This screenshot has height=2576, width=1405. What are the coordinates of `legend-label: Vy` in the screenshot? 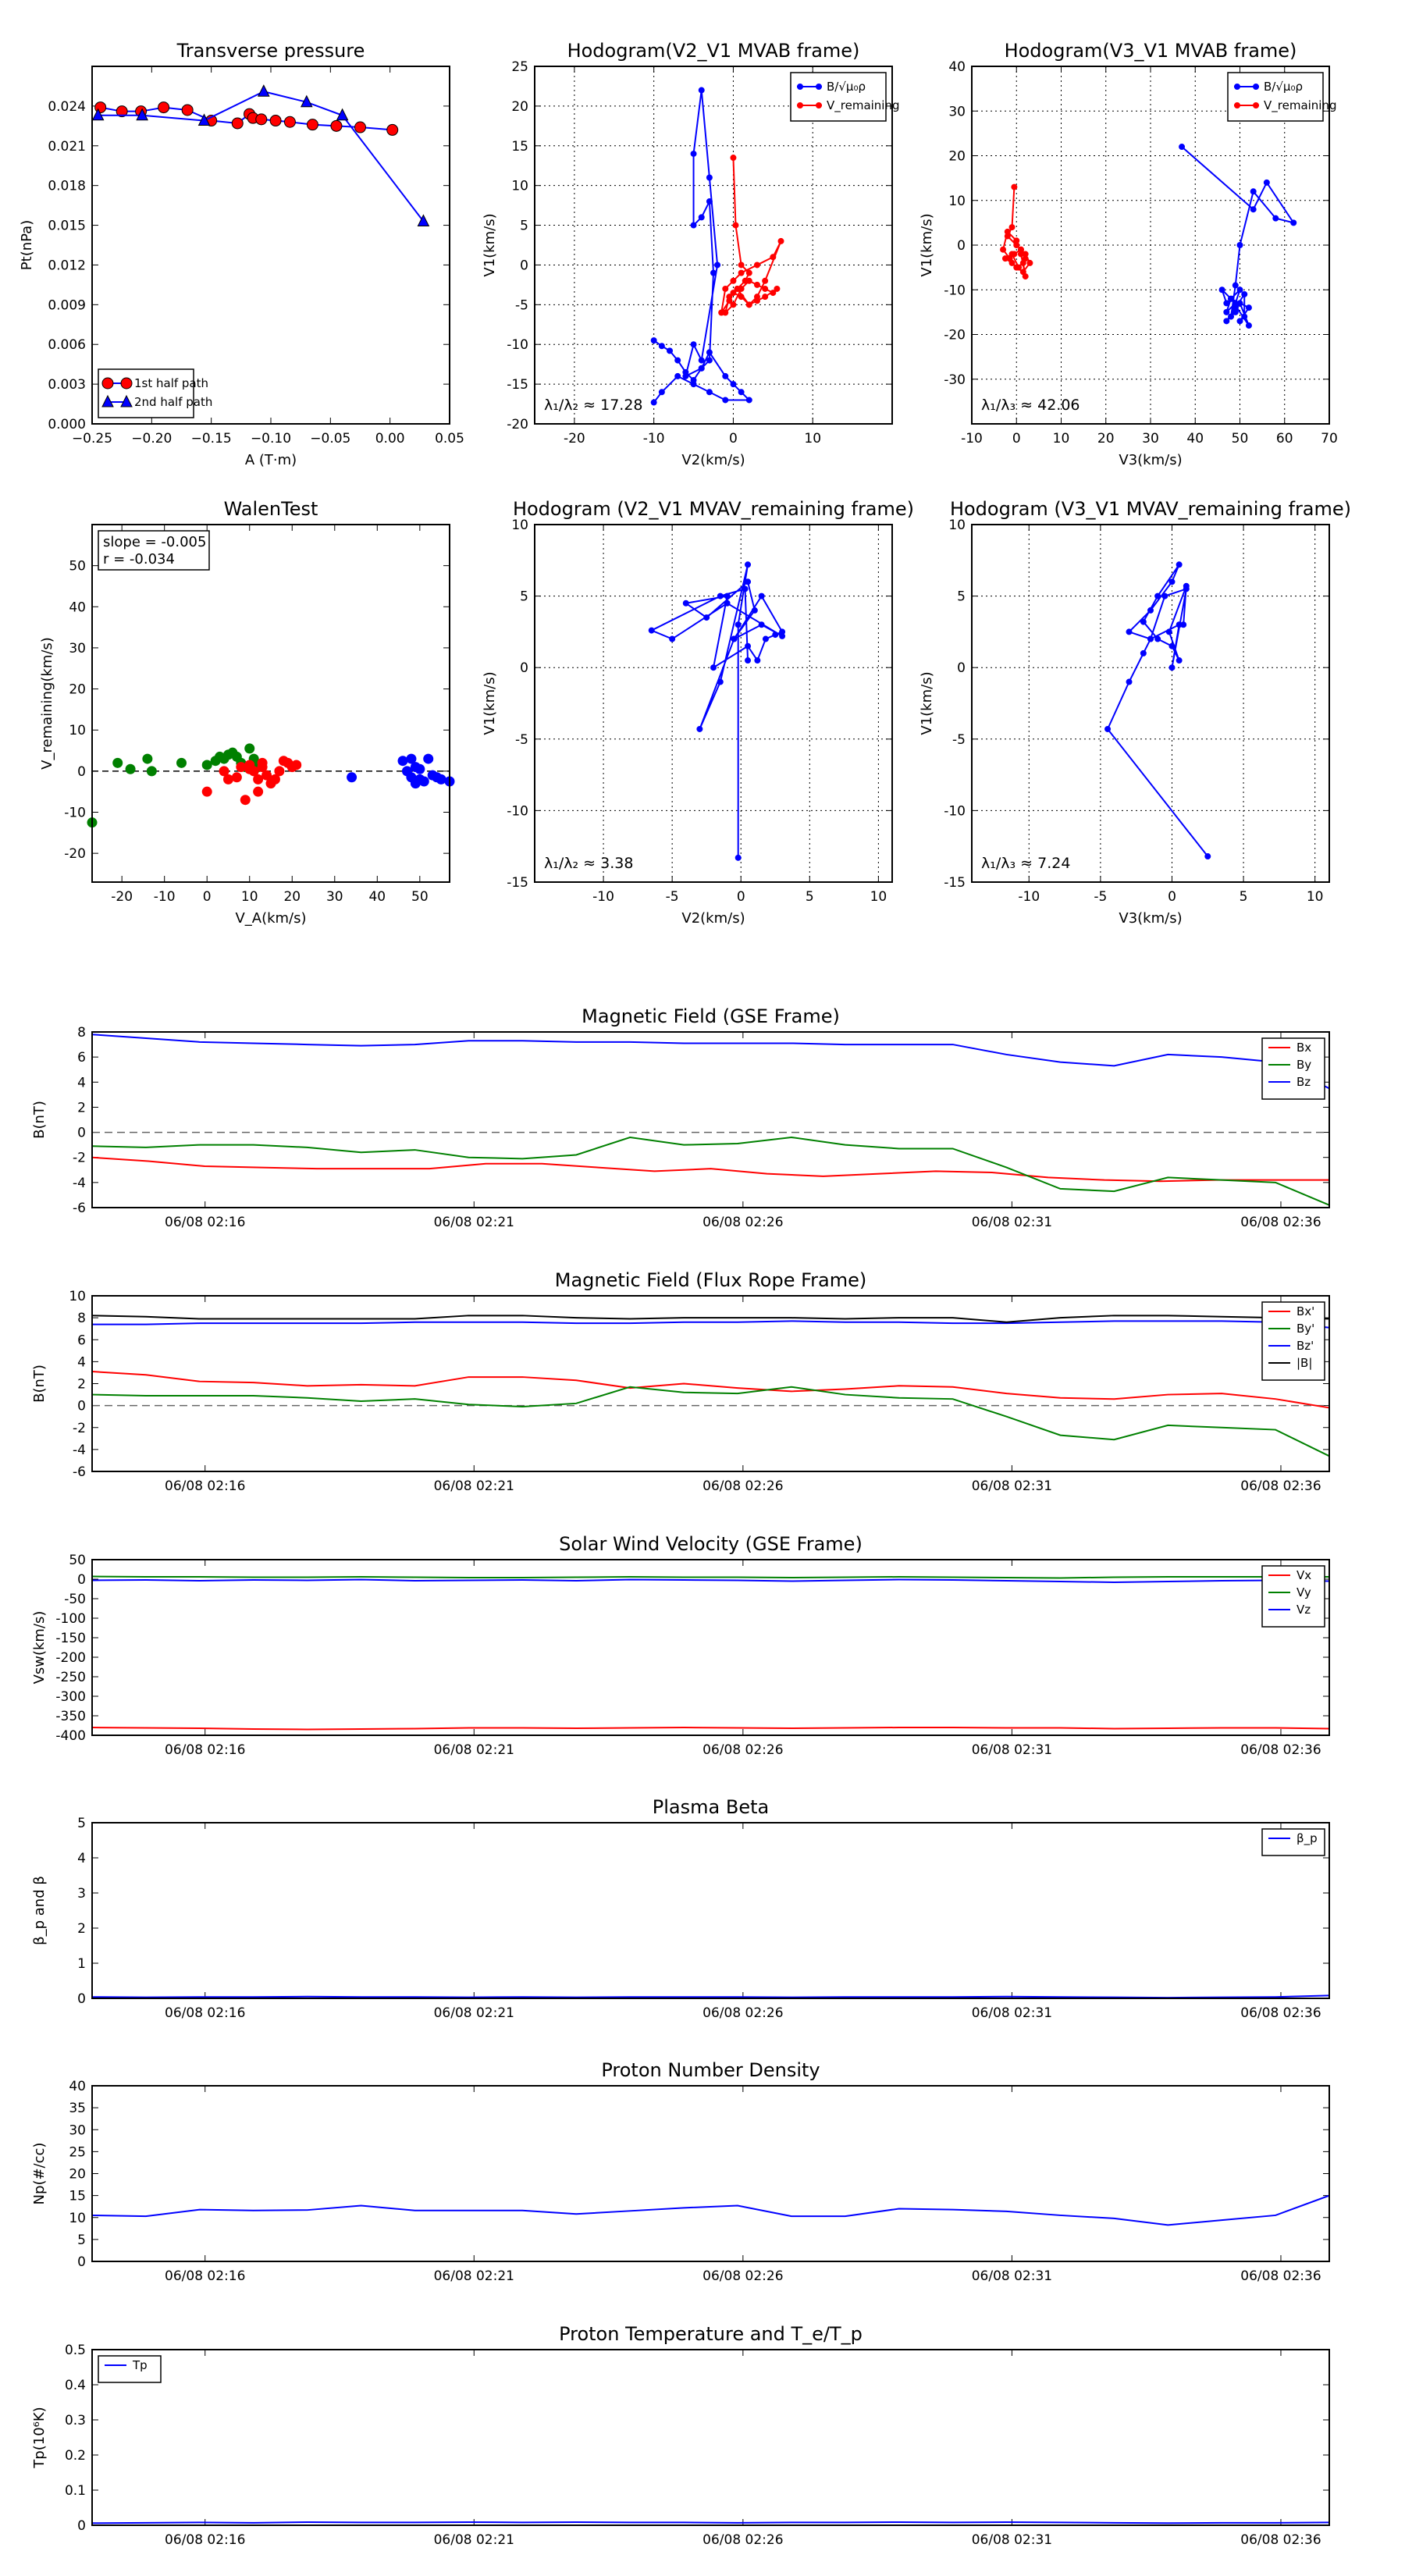 It's located at (1304, 1592).